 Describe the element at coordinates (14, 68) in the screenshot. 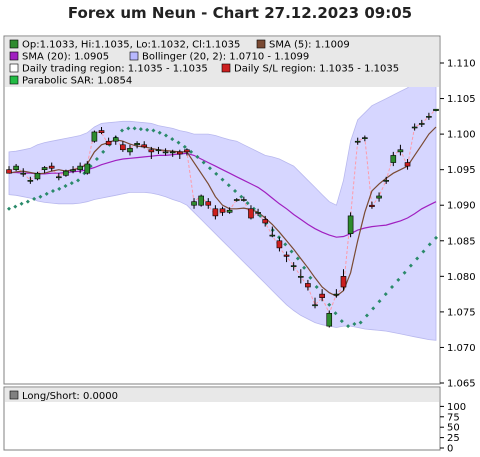

I see `legend-trading-swatch` at that location.